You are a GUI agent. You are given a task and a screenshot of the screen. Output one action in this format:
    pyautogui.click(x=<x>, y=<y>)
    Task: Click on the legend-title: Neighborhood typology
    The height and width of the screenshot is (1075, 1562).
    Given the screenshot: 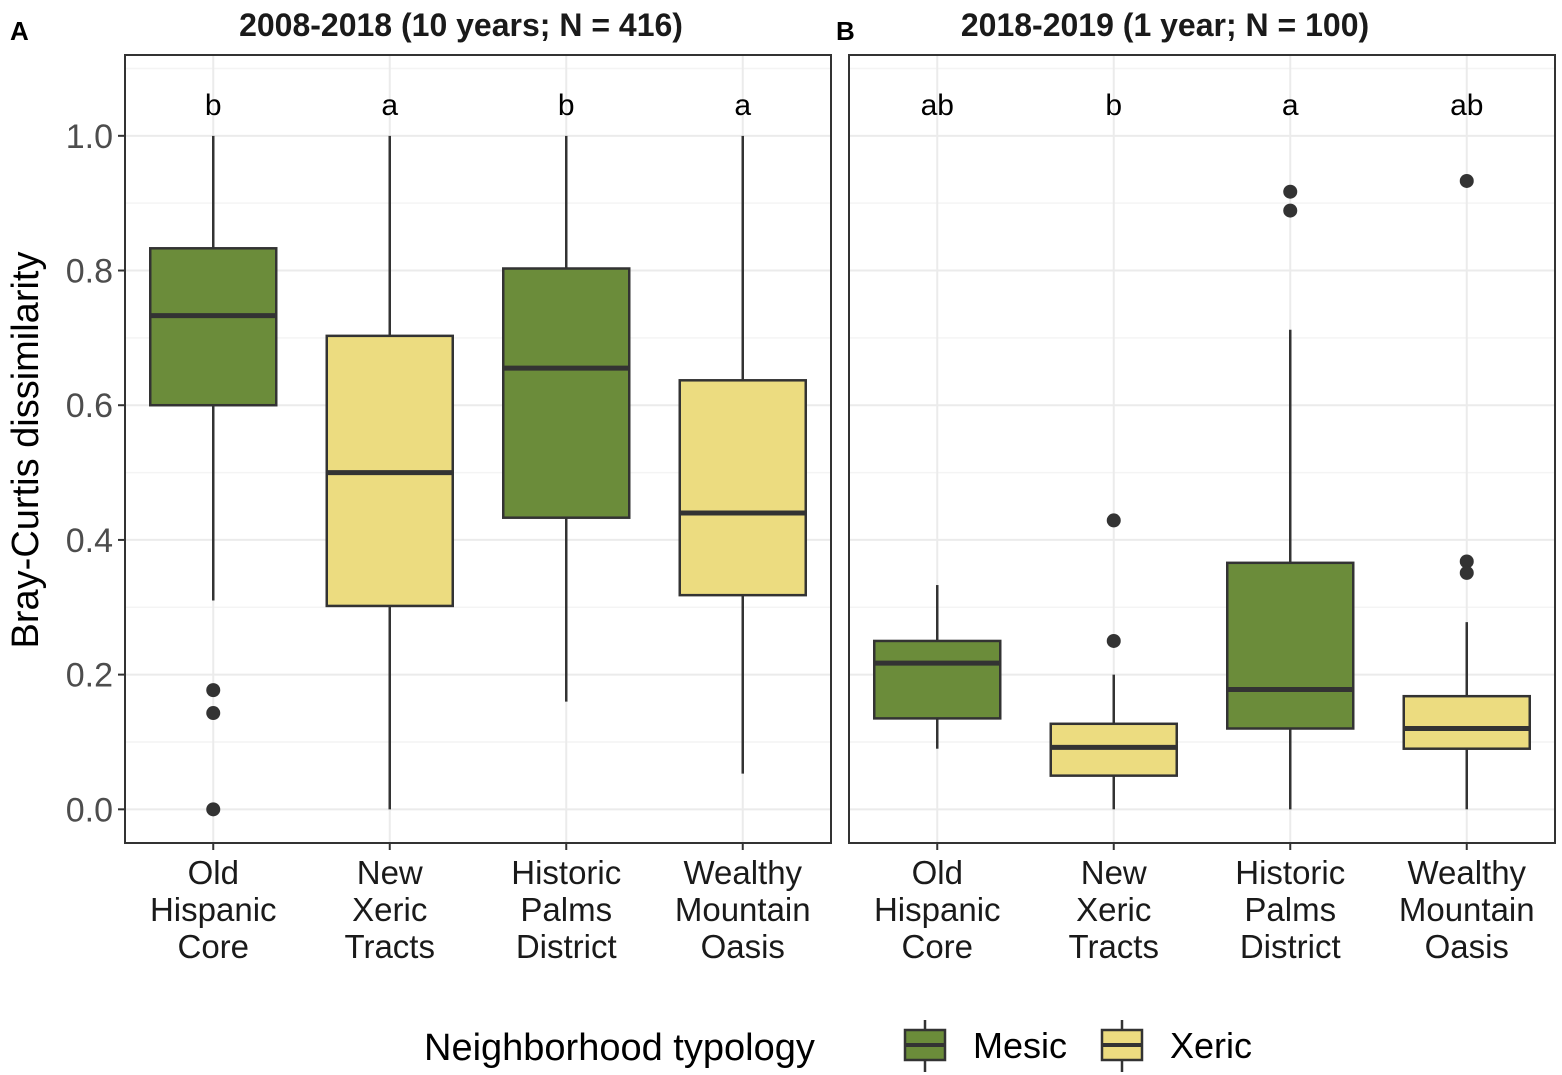 What is the action you would take?
    pyautogui.click(x=619, y=1048)
    